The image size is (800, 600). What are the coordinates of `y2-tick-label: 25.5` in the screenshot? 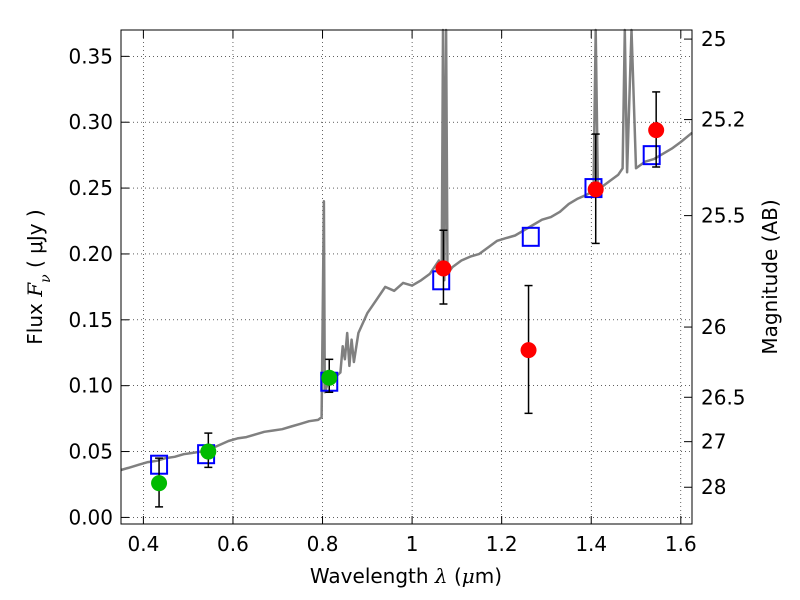 It's located at (723, 216).